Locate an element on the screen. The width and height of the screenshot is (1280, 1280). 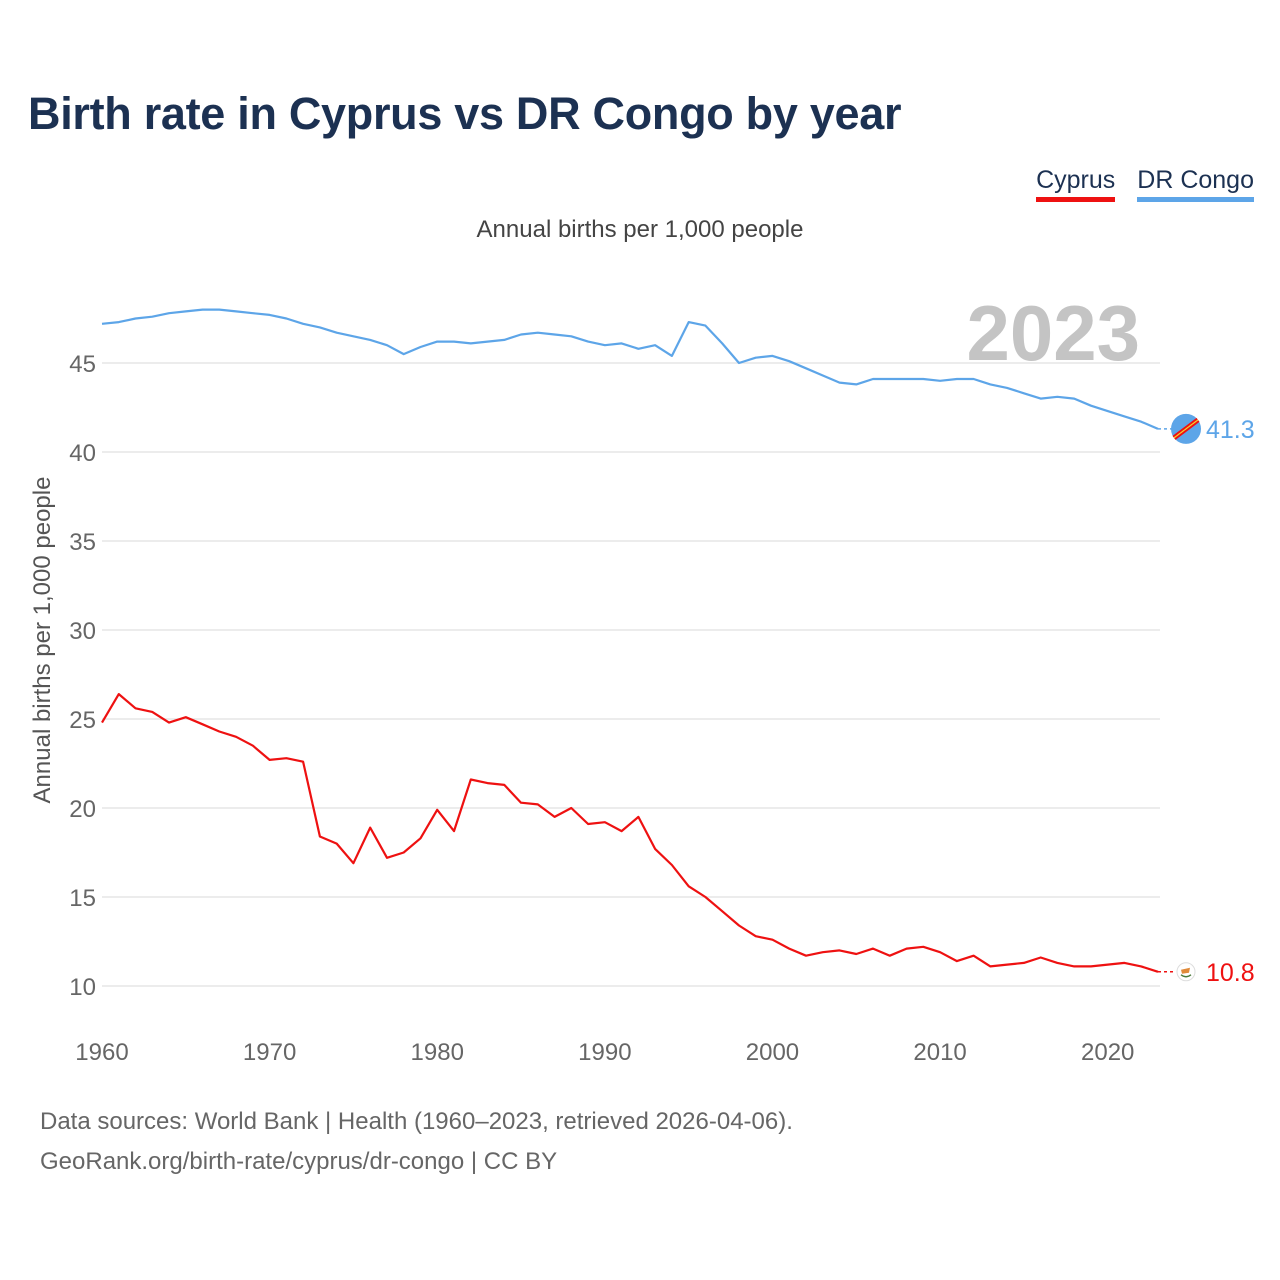
y-axis-ticks: 10 15 20 25 30 35 40 45 is located at coordinates (82, 676).